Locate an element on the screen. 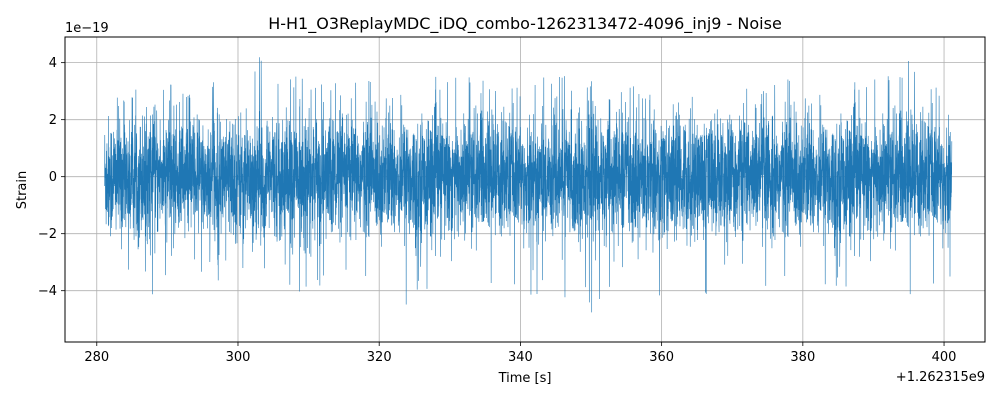 The width and height of the screenshot is (1000, 400). x-tick-label: 380 is located at coordinates (802, 357).